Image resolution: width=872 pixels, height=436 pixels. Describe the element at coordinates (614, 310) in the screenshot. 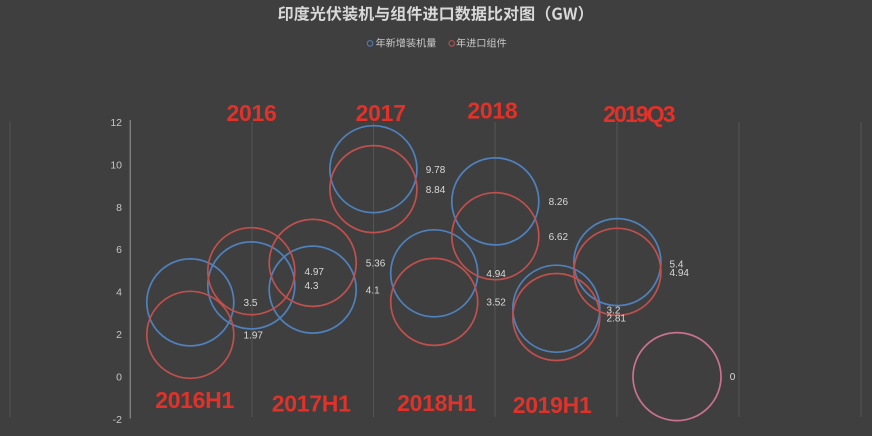

I see `svg-text: 3.2` at that location.